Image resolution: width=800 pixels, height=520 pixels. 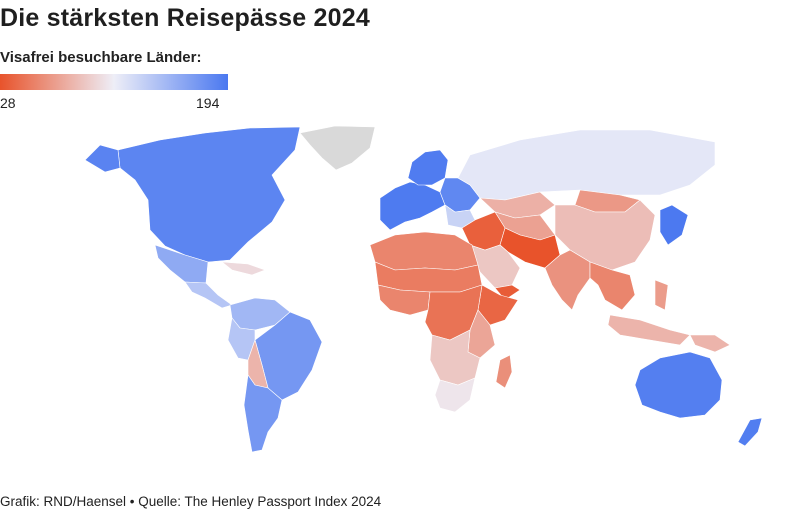 What do you see at coordinates (337, 148) in the screenshot?
I see `region-greenland` at bounding box center [337, 148].